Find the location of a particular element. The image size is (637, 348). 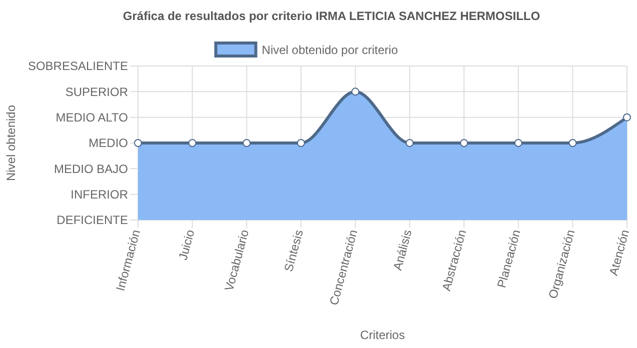

x-axis-title: Criterios is located at coordinates (382, 335).